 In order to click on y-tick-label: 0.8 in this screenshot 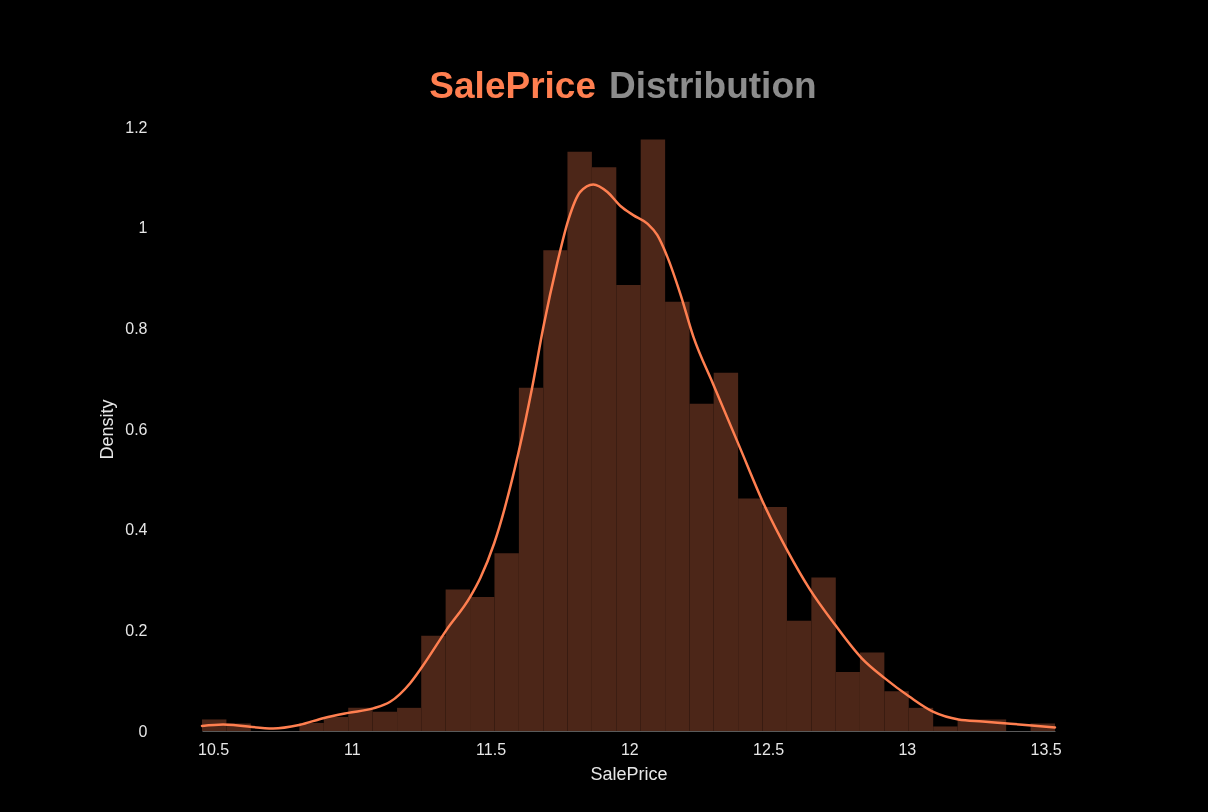, I will do `click(136, 328)`.